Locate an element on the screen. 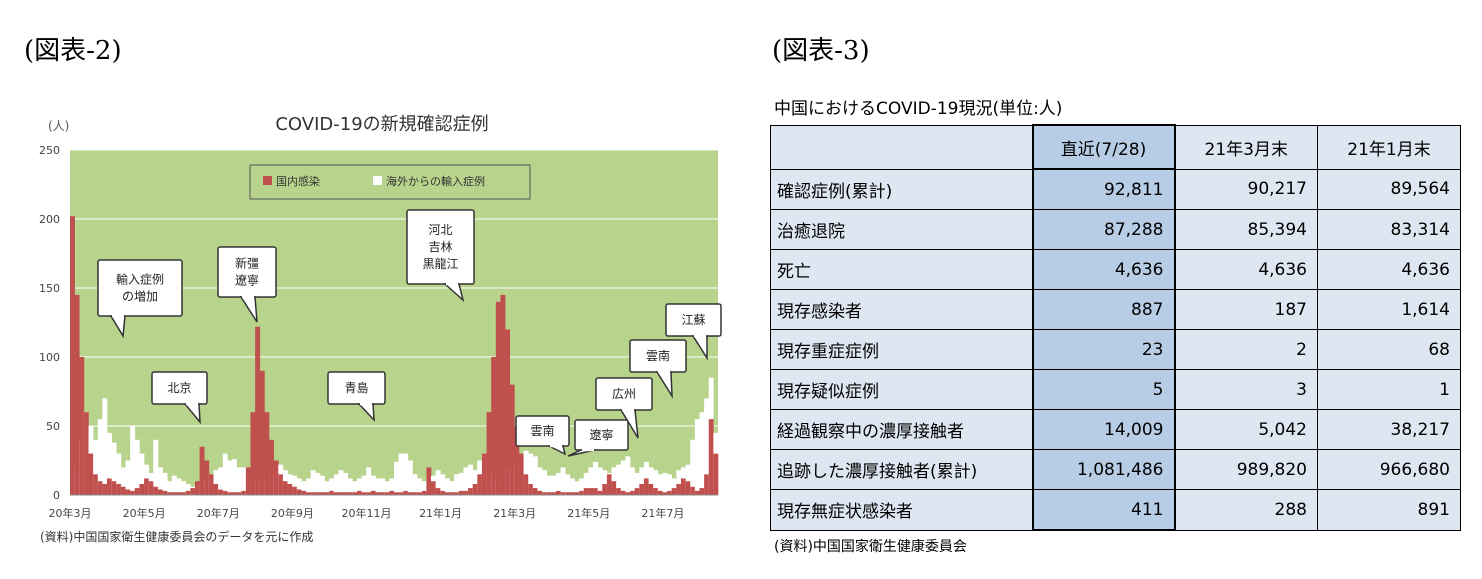 The height and width of the screenshot is (579, 1482). callout: 河北吉林黒龍江 is located at coordinates (440, 256).